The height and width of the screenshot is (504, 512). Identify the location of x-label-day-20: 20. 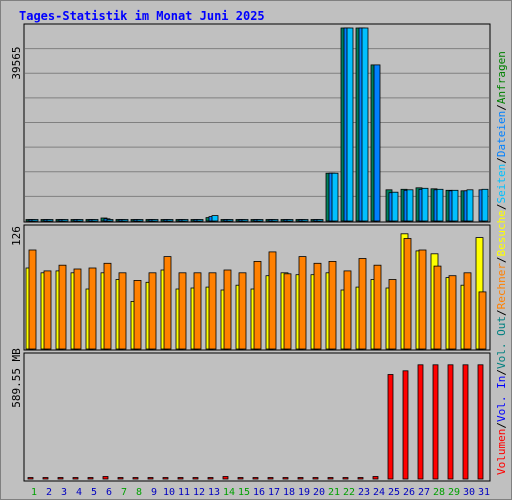
(319, 492).